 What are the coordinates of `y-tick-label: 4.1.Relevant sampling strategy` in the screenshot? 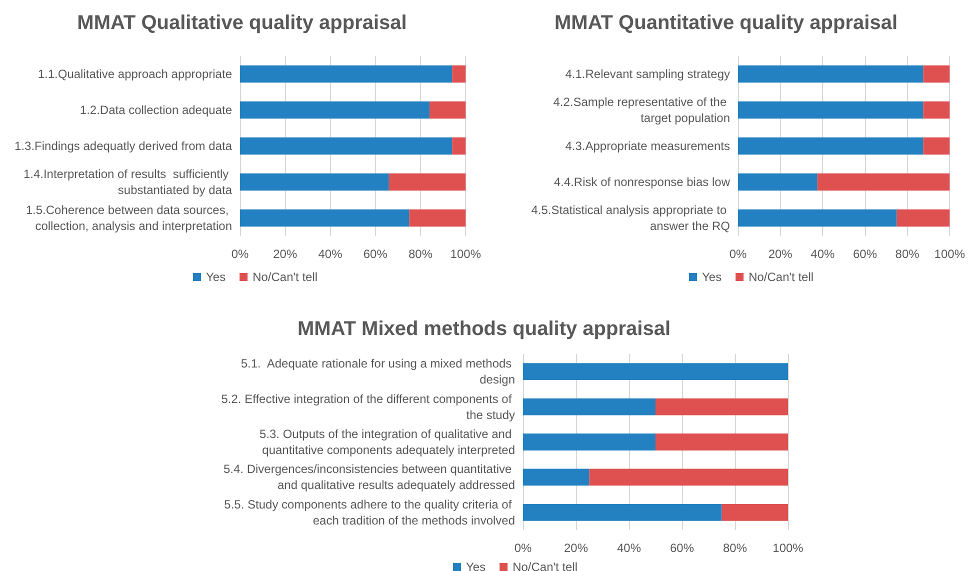 It's located at (647, 74).